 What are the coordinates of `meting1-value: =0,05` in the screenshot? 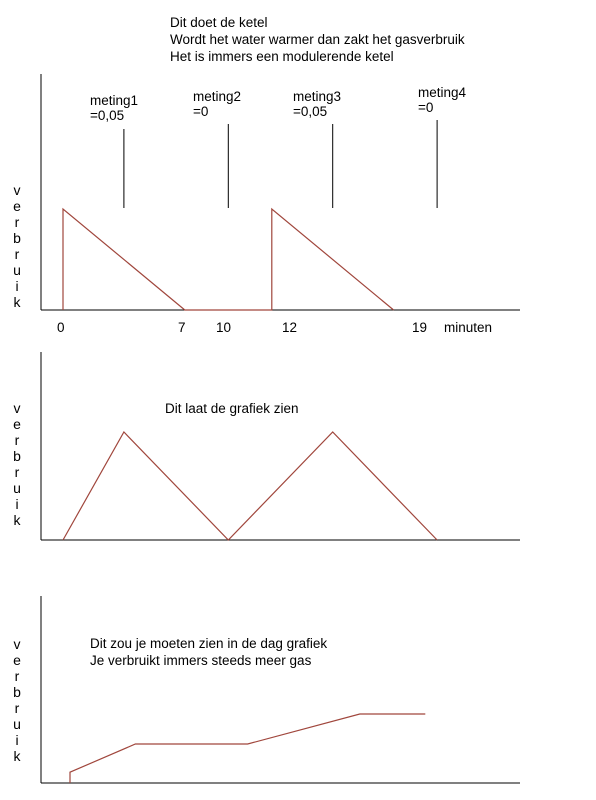 It's located at (107, 115).